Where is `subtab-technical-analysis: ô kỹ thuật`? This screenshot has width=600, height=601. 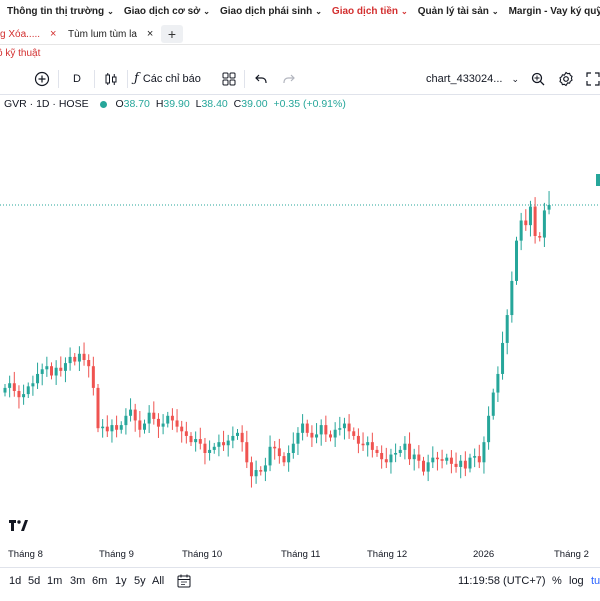 subtab-technical-analysis: ô kỹ thuật is located at coordinates (20, 53).